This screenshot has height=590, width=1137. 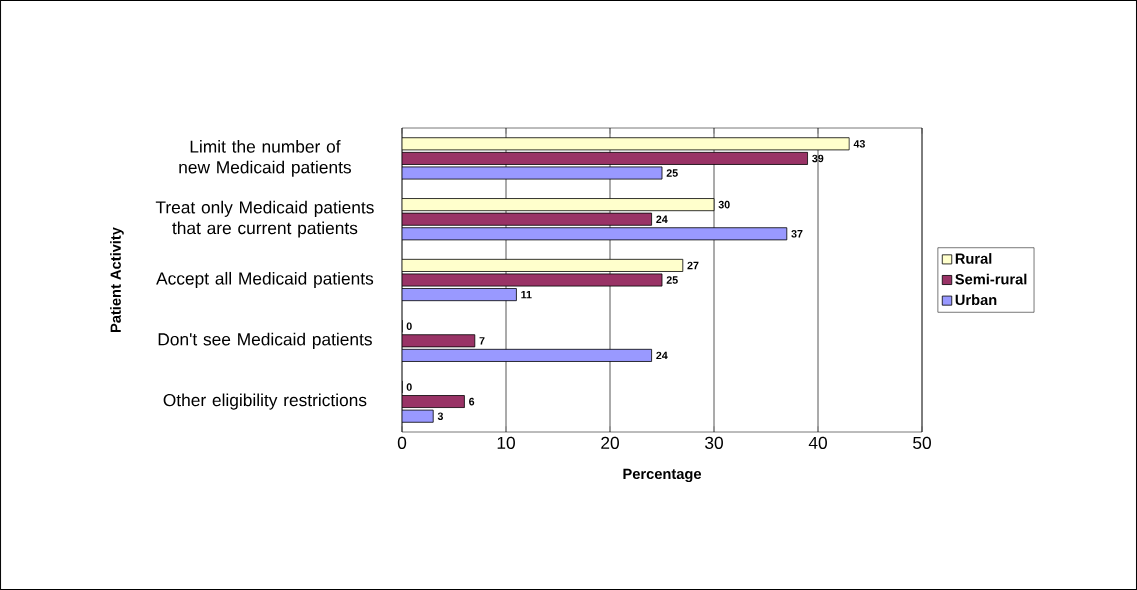 I want to click on y-tick-label: Don't see Medicaid patients, so click(x=265, y=340).